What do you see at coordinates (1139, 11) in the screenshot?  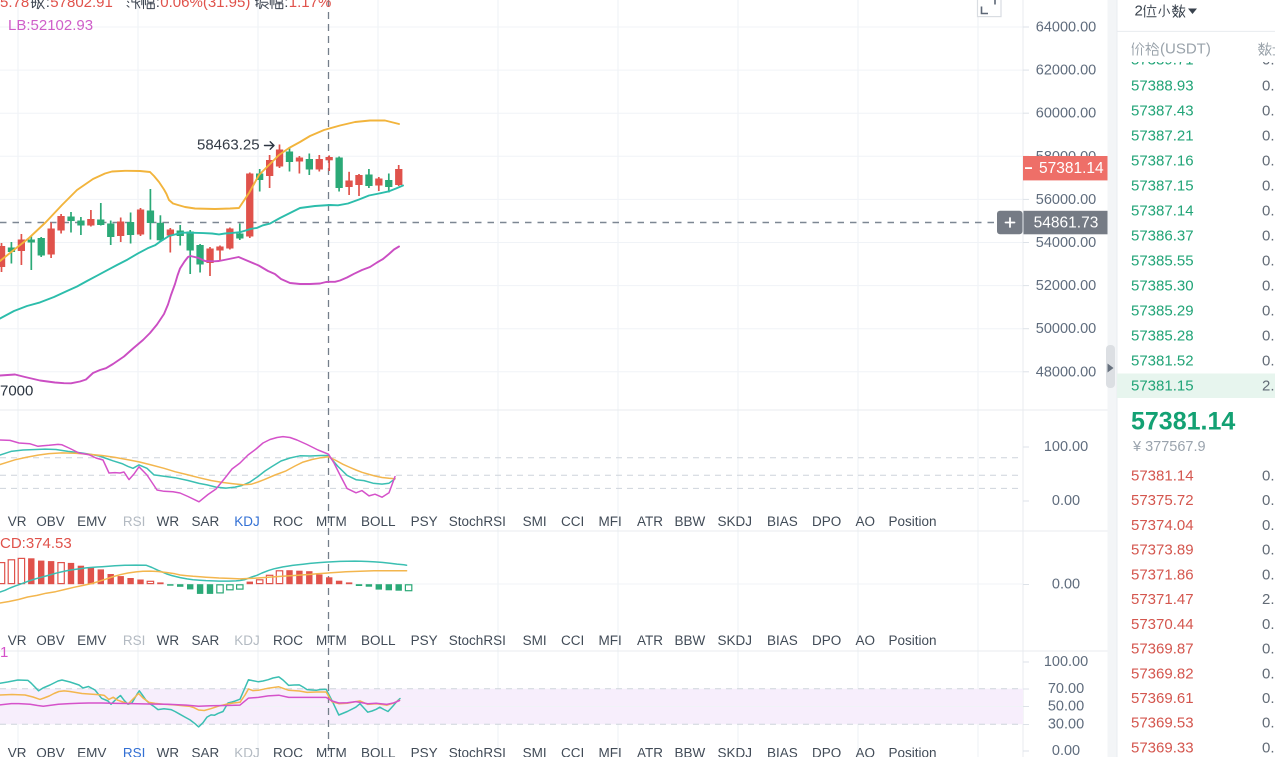 I see `svg-text: 2` at bounding box center [1139, 11].